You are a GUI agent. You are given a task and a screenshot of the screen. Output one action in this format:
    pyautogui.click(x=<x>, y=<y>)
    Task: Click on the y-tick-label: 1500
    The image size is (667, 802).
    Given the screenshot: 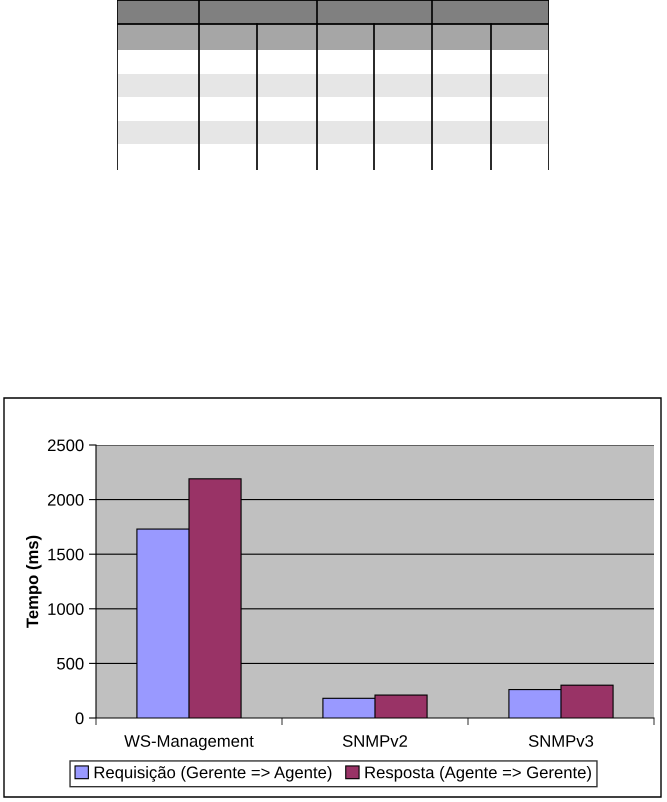 What is the action you would take?
    pyautogui.click(x=66, y=554)
    